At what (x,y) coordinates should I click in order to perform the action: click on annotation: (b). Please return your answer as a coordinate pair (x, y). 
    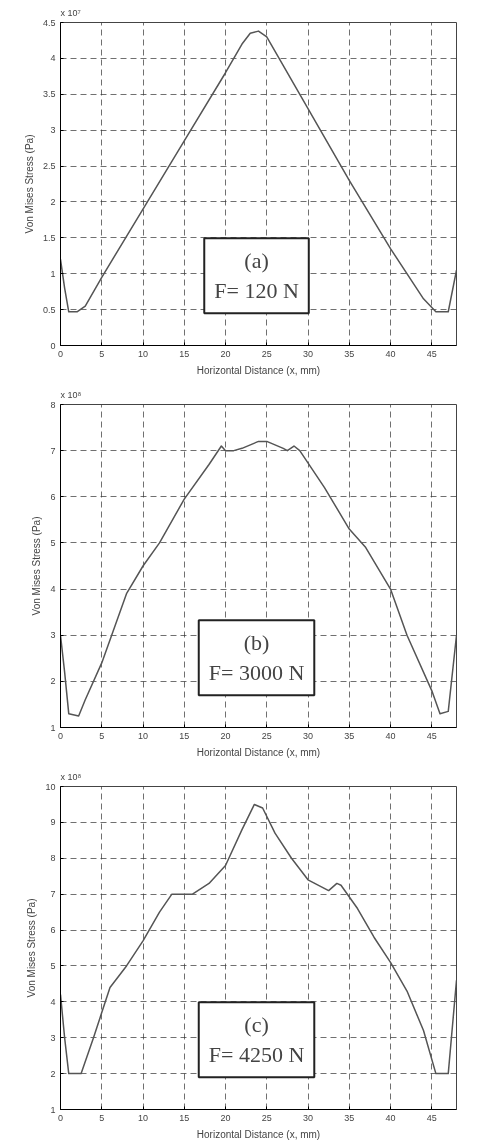
    Looking at the image, I should click on (256, 643).